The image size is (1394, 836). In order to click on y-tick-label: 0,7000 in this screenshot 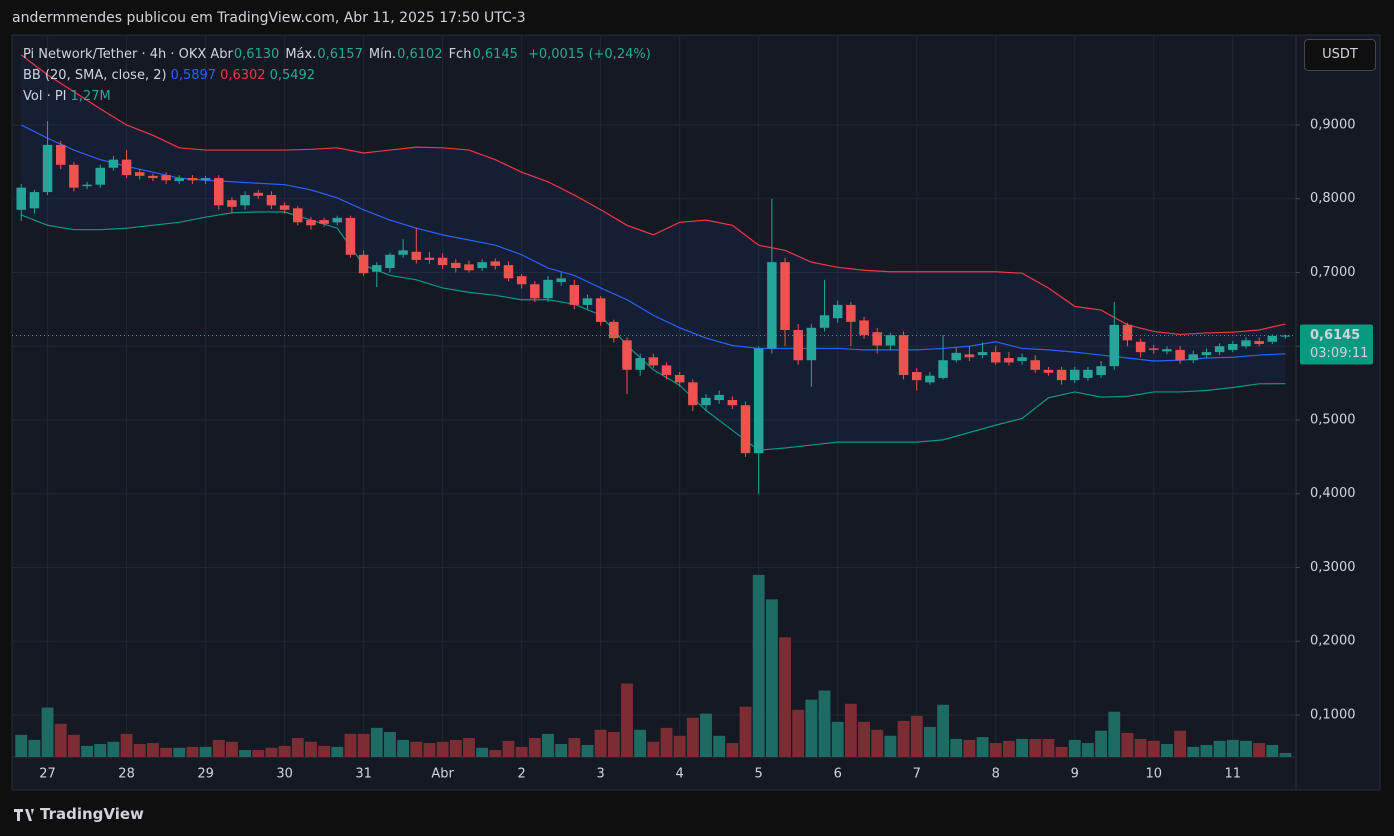, I will do `click(1333, 272)`.